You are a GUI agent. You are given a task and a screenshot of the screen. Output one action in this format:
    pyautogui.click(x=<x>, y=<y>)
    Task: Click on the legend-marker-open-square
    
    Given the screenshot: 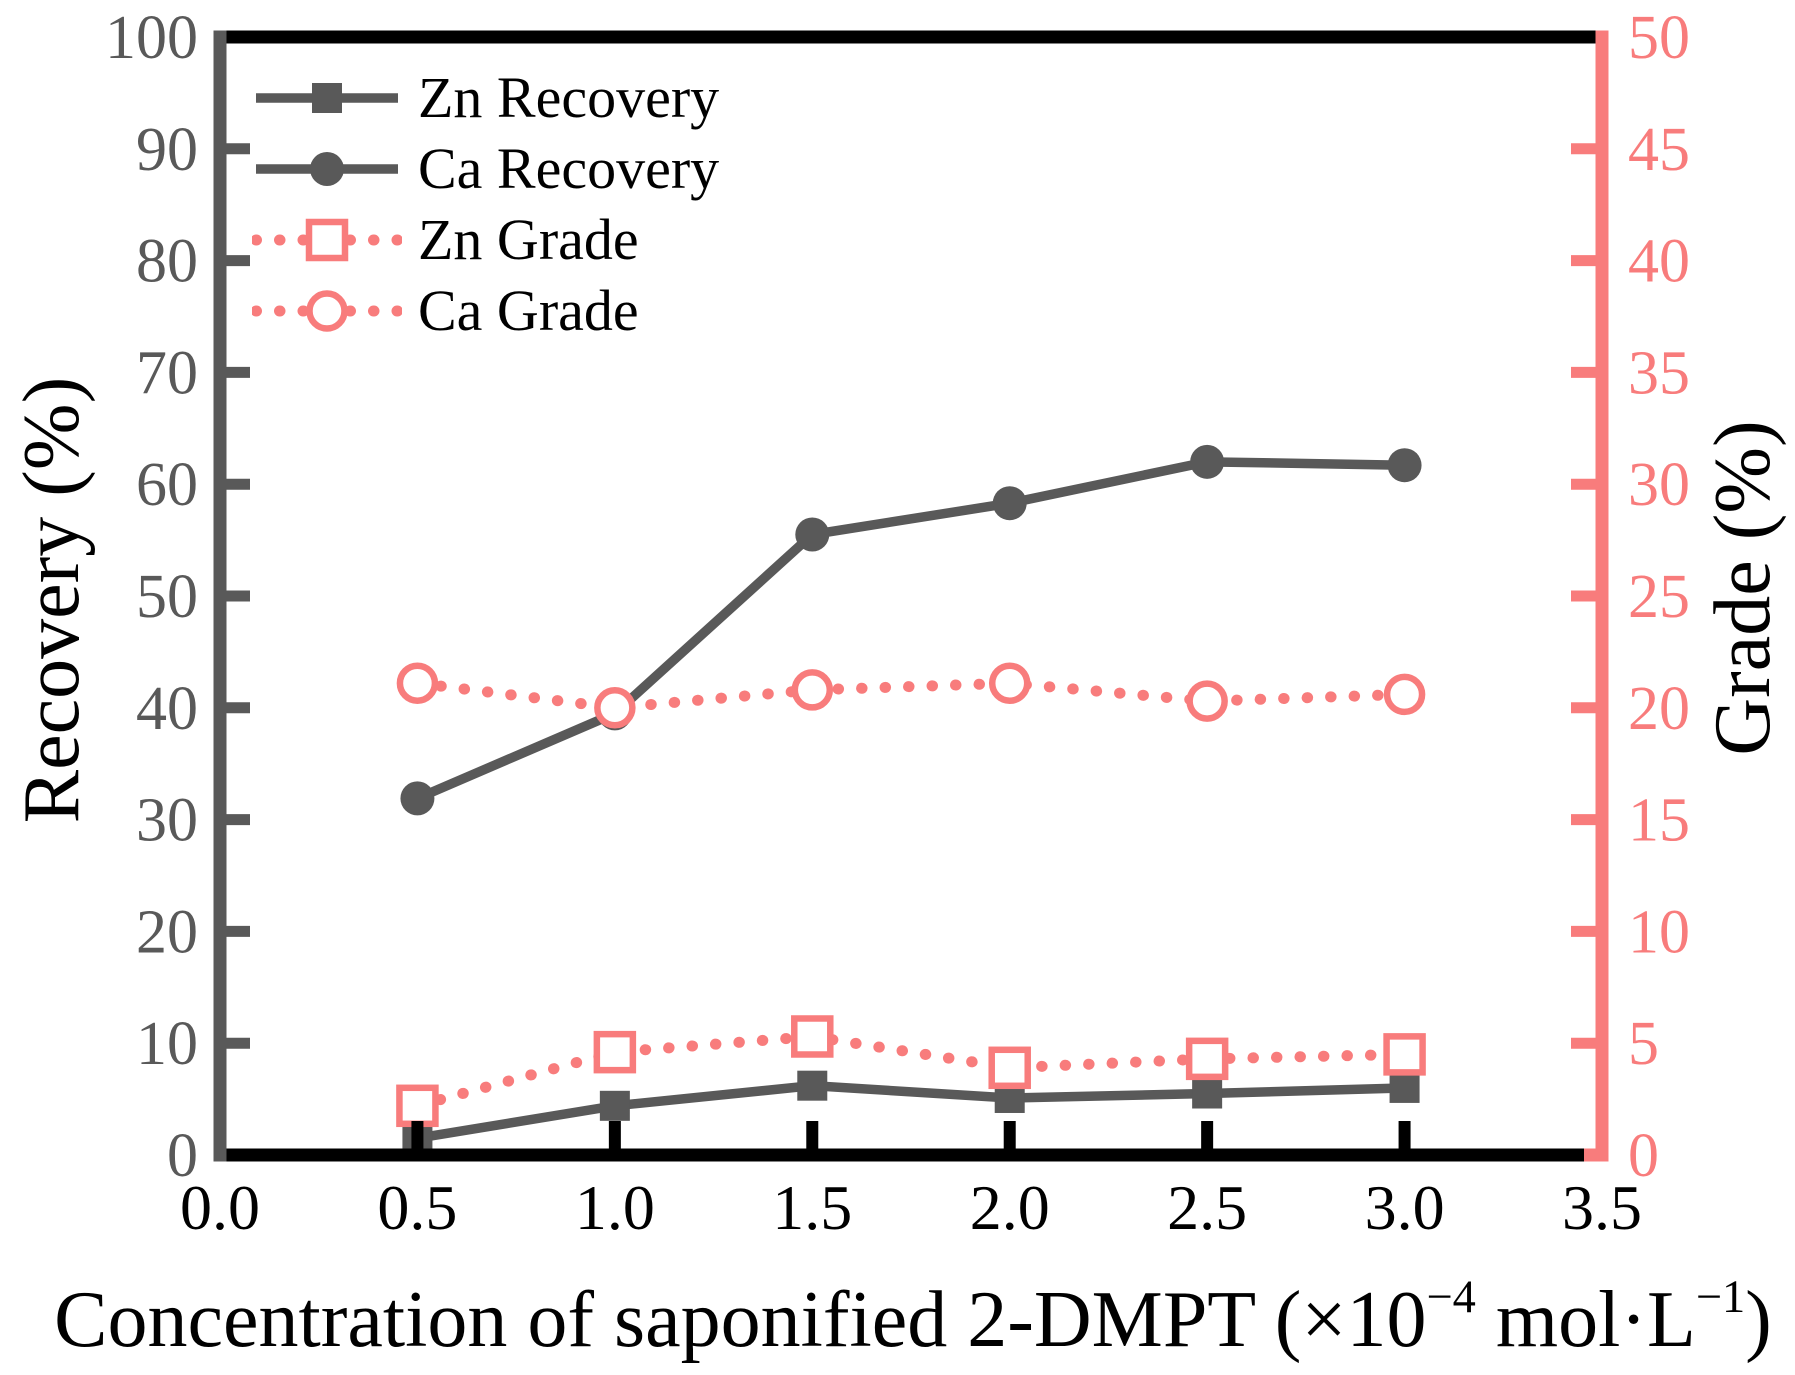 What is the action you would take?
    pyautogui.click(x=327, y=239)
    